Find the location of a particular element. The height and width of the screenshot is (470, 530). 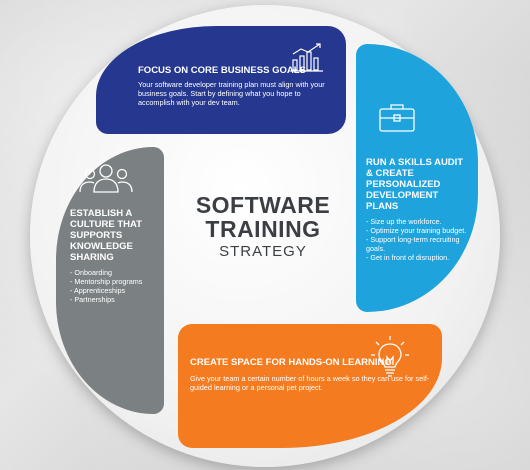

segment-title: FOCUS ON CORE BUSINESS GOALS is located at coordinates (222, 70).